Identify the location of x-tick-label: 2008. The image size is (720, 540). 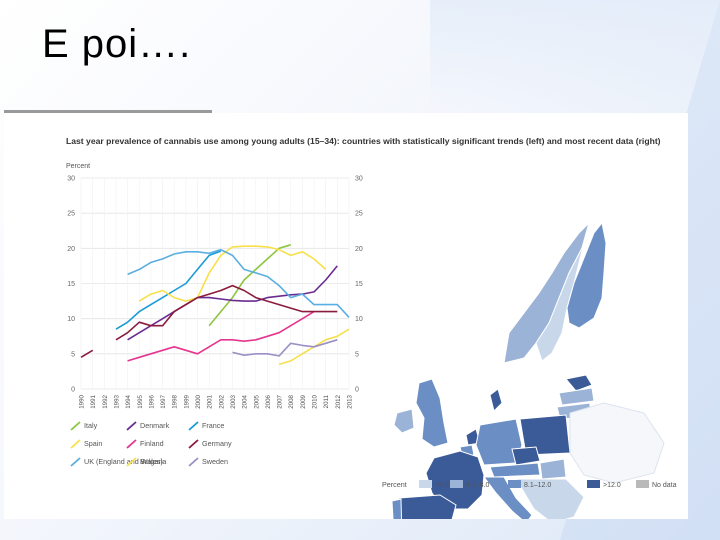
(291, 401).